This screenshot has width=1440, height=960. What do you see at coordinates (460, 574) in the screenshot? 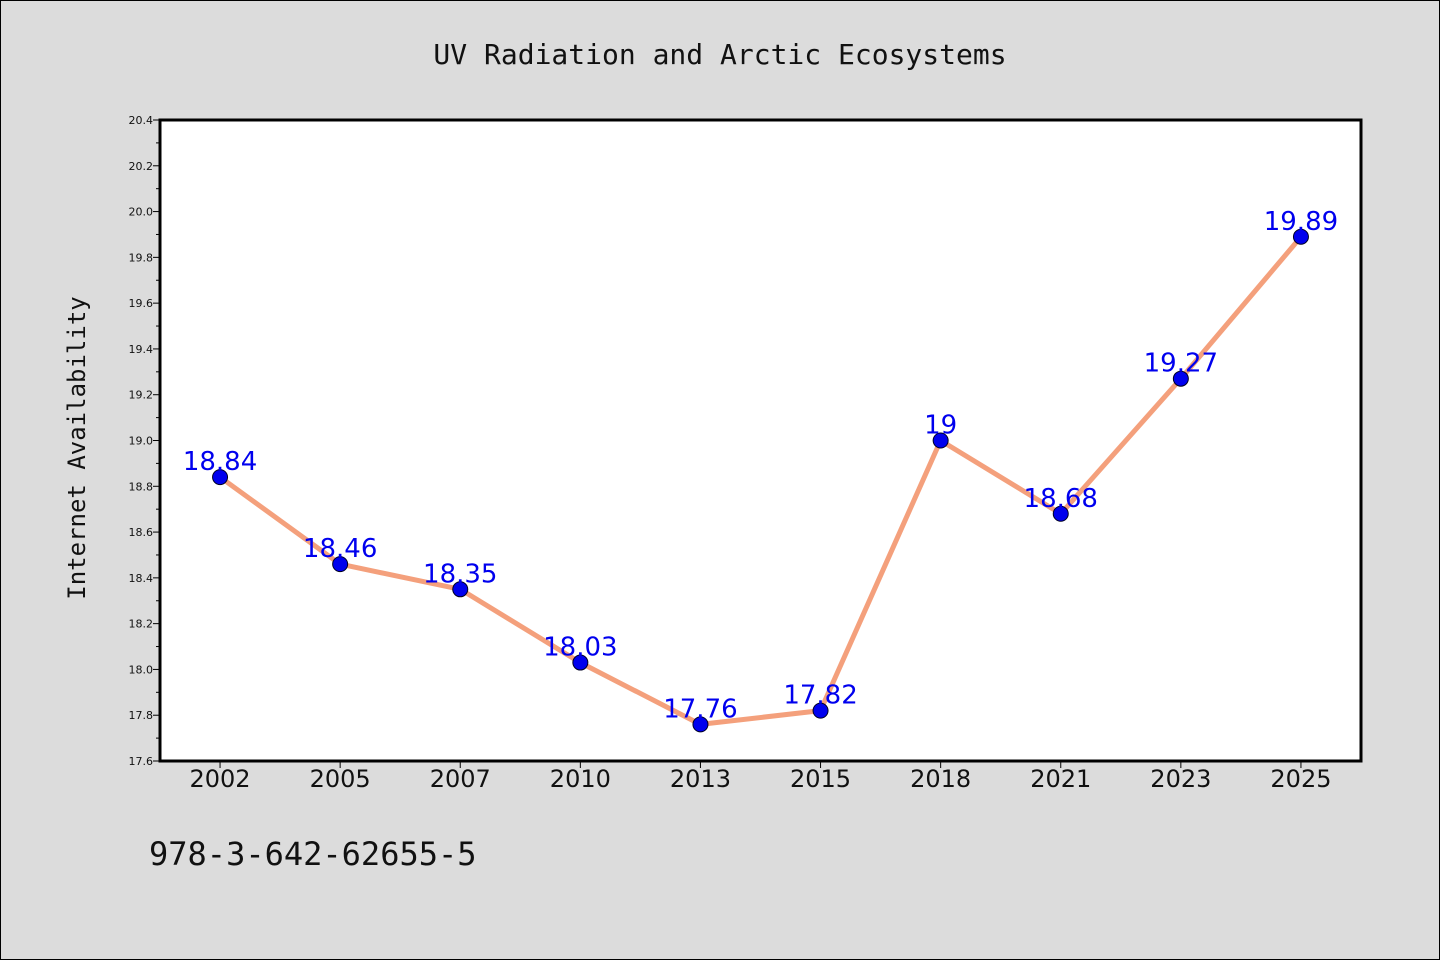
I see `data-label: 18.35` at bounding box center [460, 574].